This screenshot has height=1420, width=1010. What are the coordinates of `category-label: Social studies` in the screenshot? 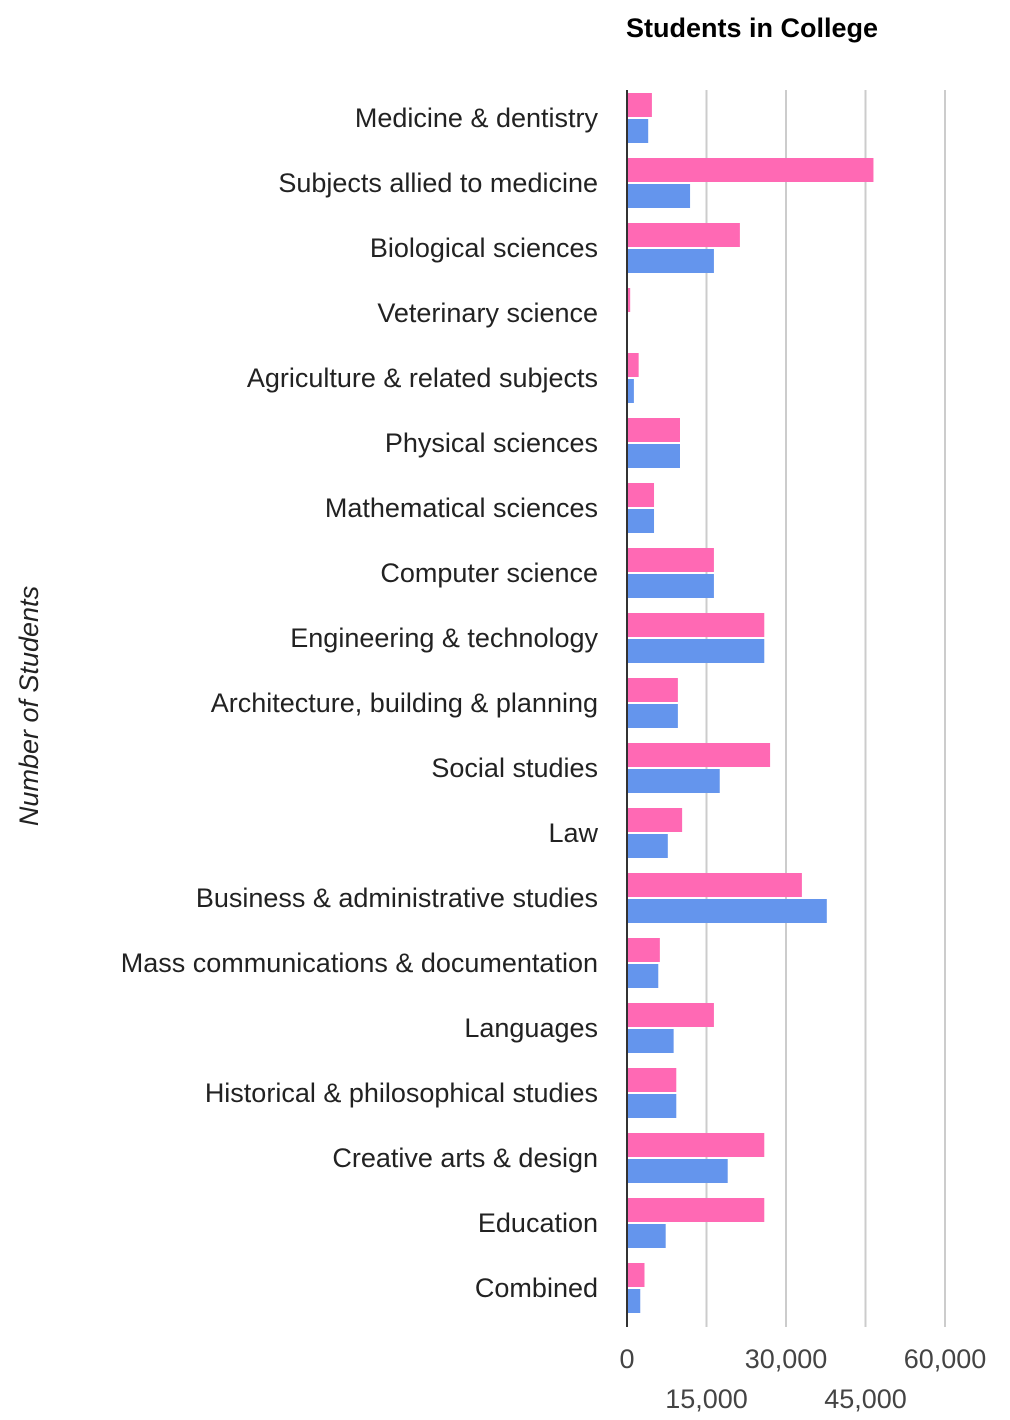 It's located at (514, 768).